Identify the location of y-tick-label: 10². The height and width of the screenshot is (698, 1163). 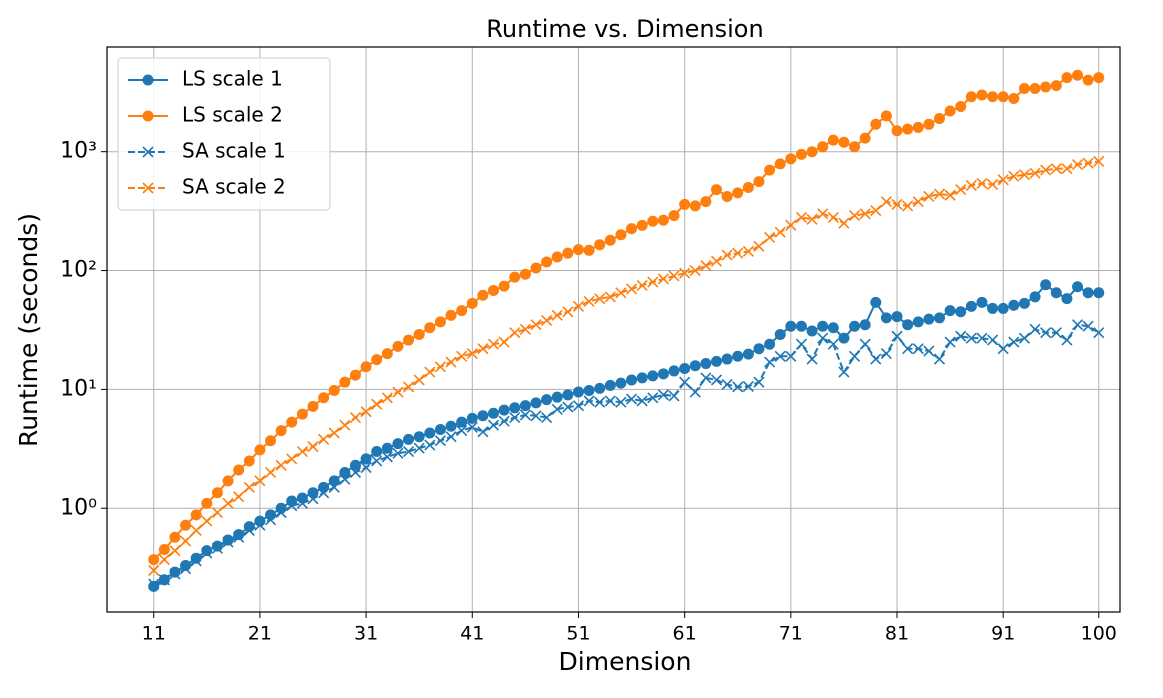
(78, 270).